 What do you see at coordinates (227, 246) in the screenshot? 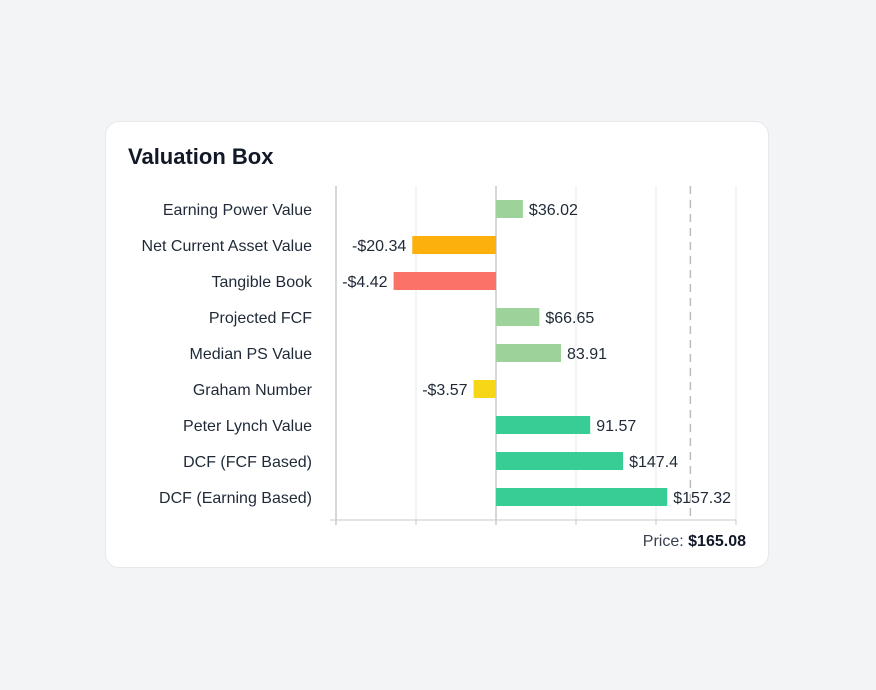
I see `category-label: Net Current Asset Value` at bounding box center [227, 246].